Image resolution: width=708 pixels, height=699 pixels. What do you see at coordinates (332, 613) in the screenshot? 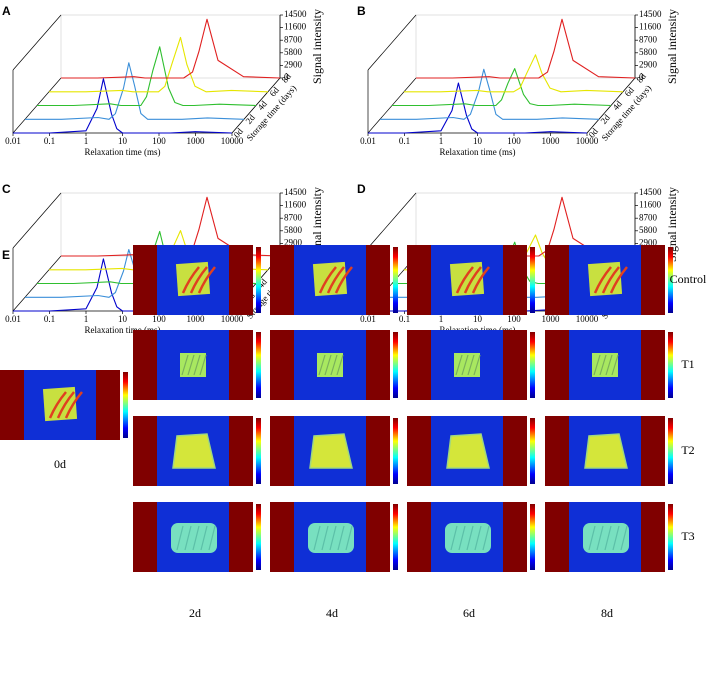
I see `column-label: 4d` at bounding box center [332, 613].